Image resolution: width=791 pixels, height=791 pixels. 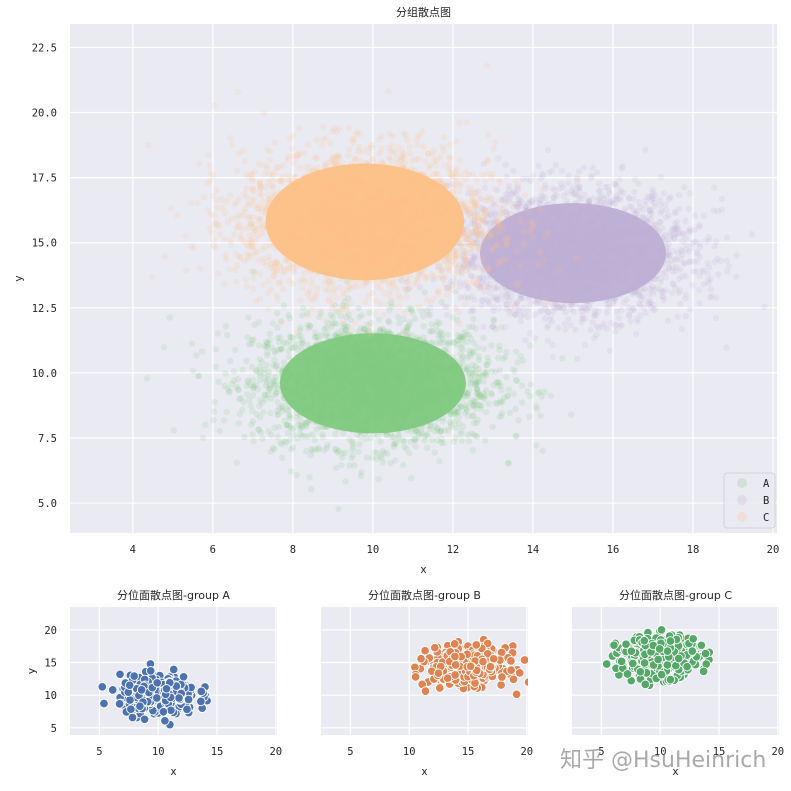 What do you see at coordinates (44, 179) in the screenshot?
I see `y-tick-label: 17.5` at bounding box center [44, 179].